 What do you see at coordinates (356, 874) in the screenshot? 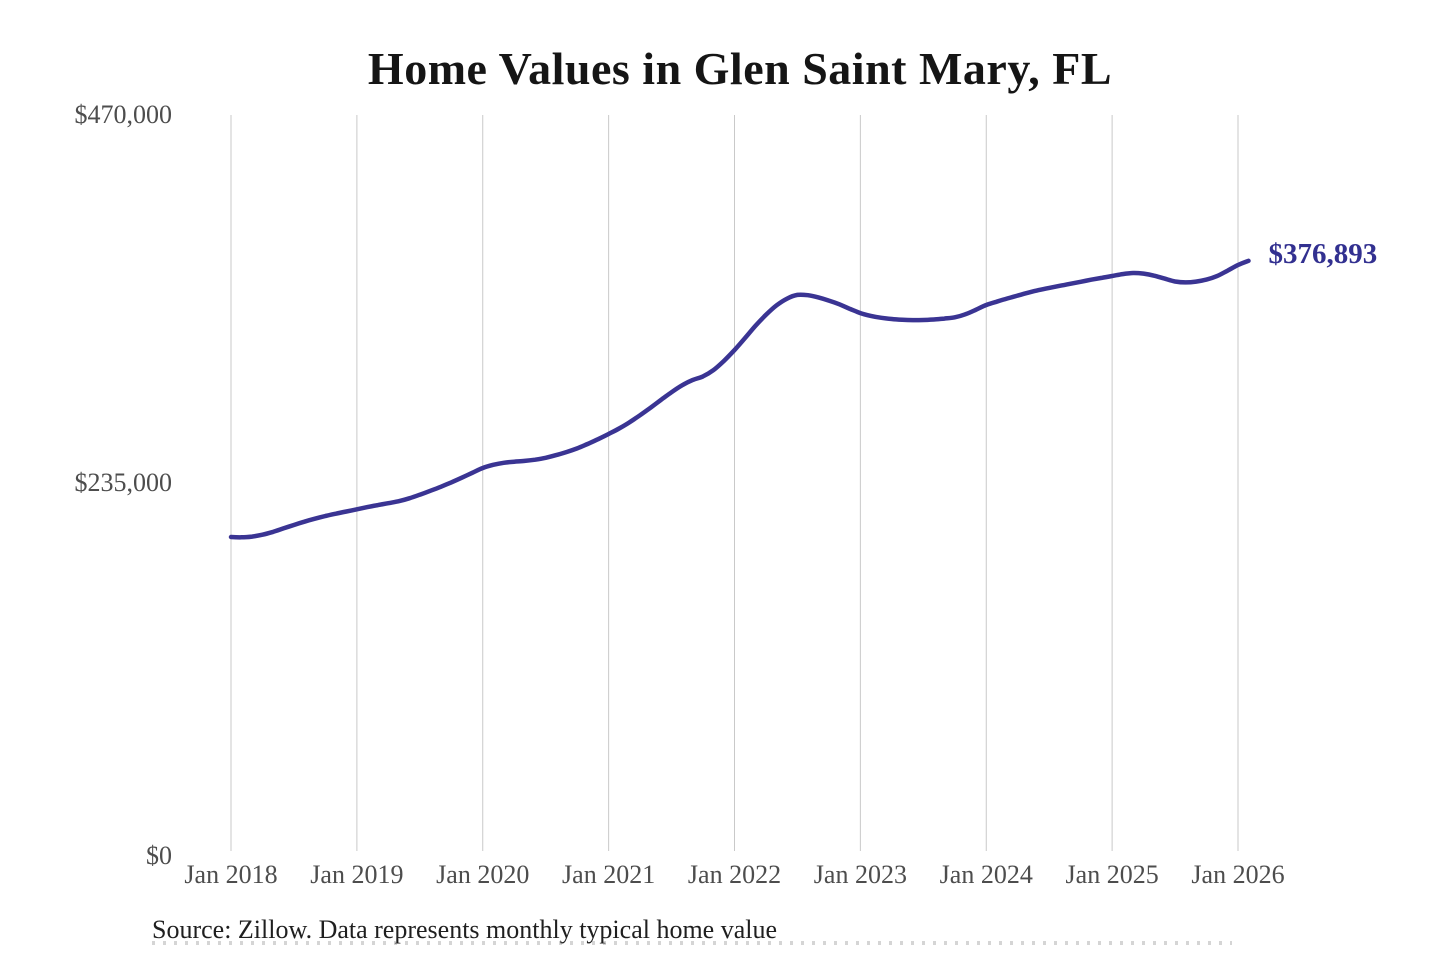
I see `x-tick-label: Jan 2019` at bounding box center [356, 874].